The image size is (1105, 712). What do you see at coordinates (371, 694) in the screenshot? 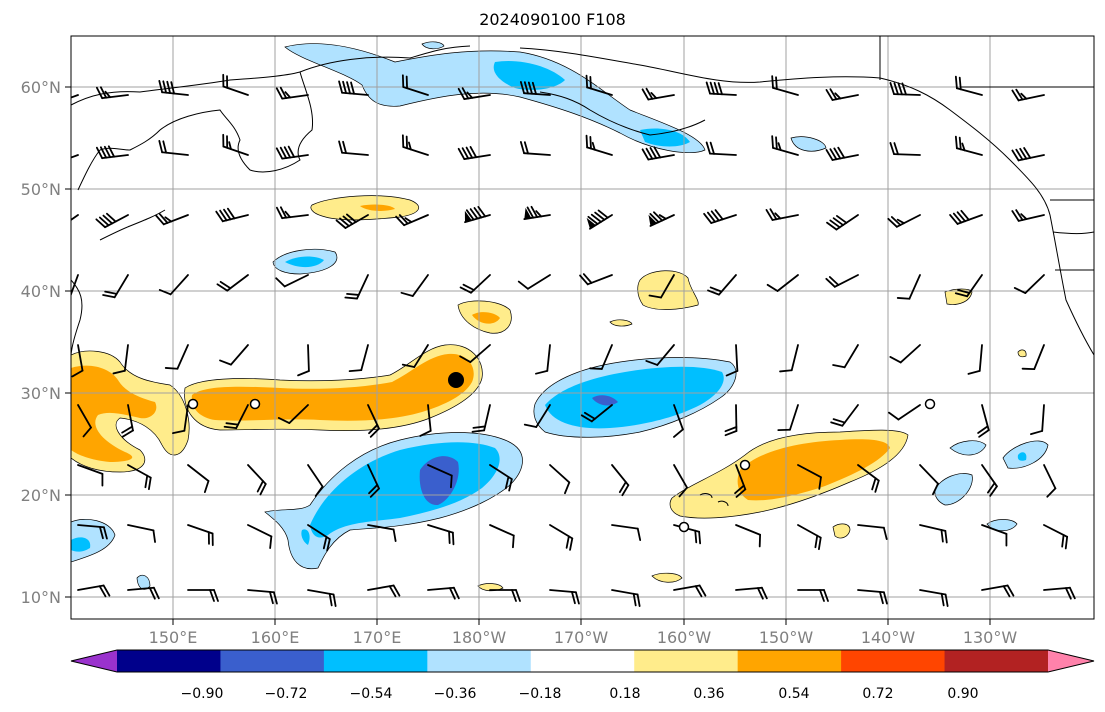
I see `colorbar-tick-label: −0.54` at bounding box center [371, 694].